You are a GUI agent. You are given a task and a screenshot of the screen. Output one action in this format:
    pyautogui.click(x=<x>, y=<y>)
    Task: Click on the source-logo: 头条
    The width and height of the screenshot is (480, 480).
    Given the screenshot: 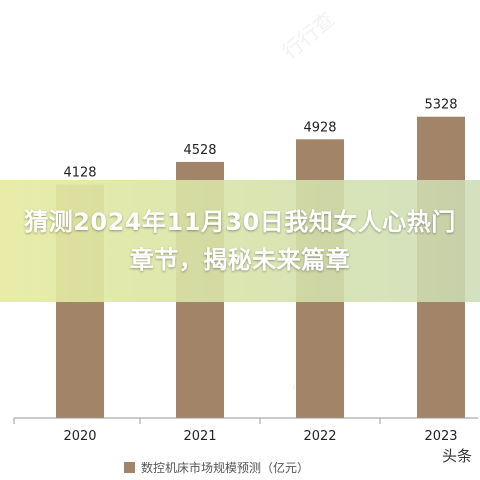 What is the action you would take?
    pyautogui.click(x=456, y=456)
    